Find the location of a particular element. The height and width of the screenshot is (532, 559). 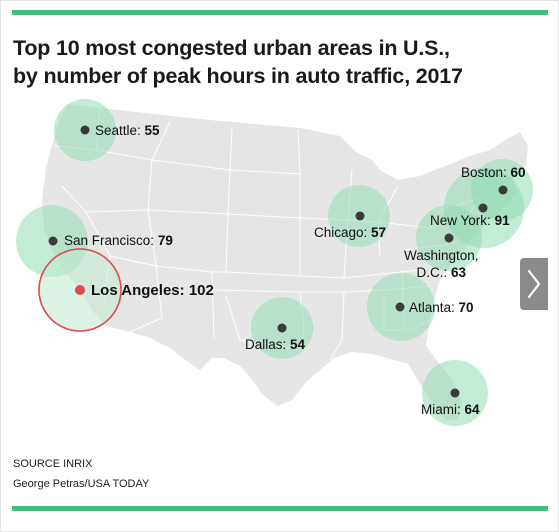

new-york-dot is located at coordinates (483, 208).